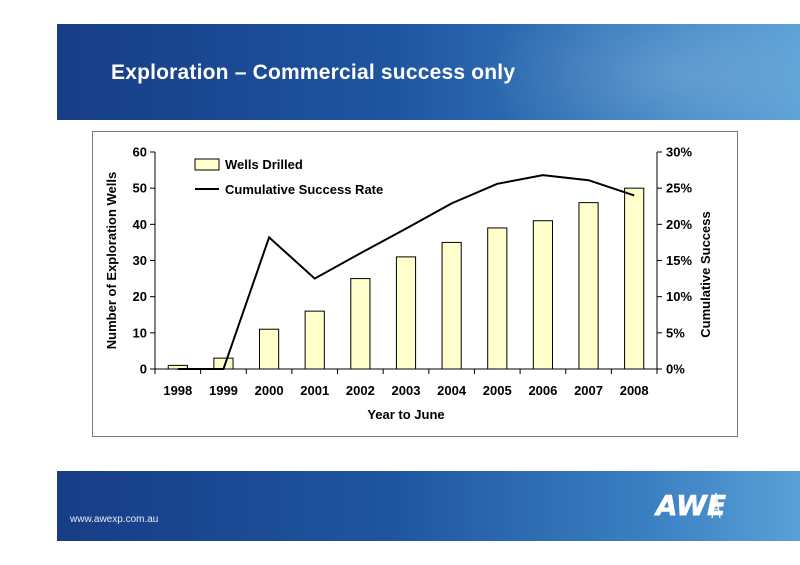 The height and width of the screenshot is (565, 800). I want to click on x-tick-label: 2002, so click(360, 390).